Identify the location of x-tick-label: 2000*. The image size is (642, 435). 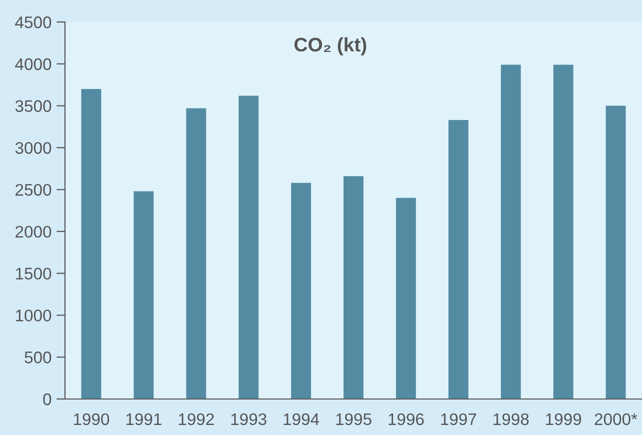
(616, 419).